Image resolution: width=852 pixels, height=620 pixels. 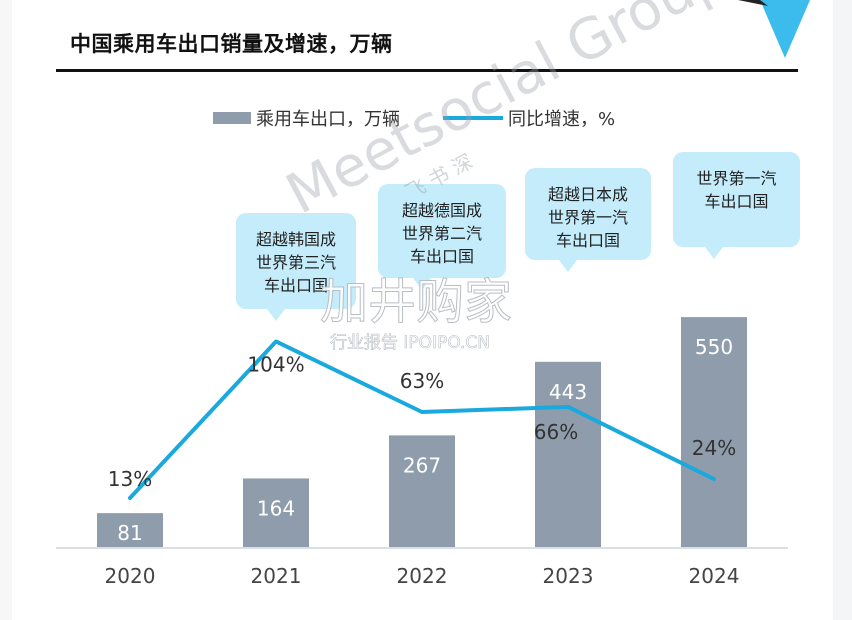 I want to click on x-tick-label: 2022, so click(x=422, y=576).